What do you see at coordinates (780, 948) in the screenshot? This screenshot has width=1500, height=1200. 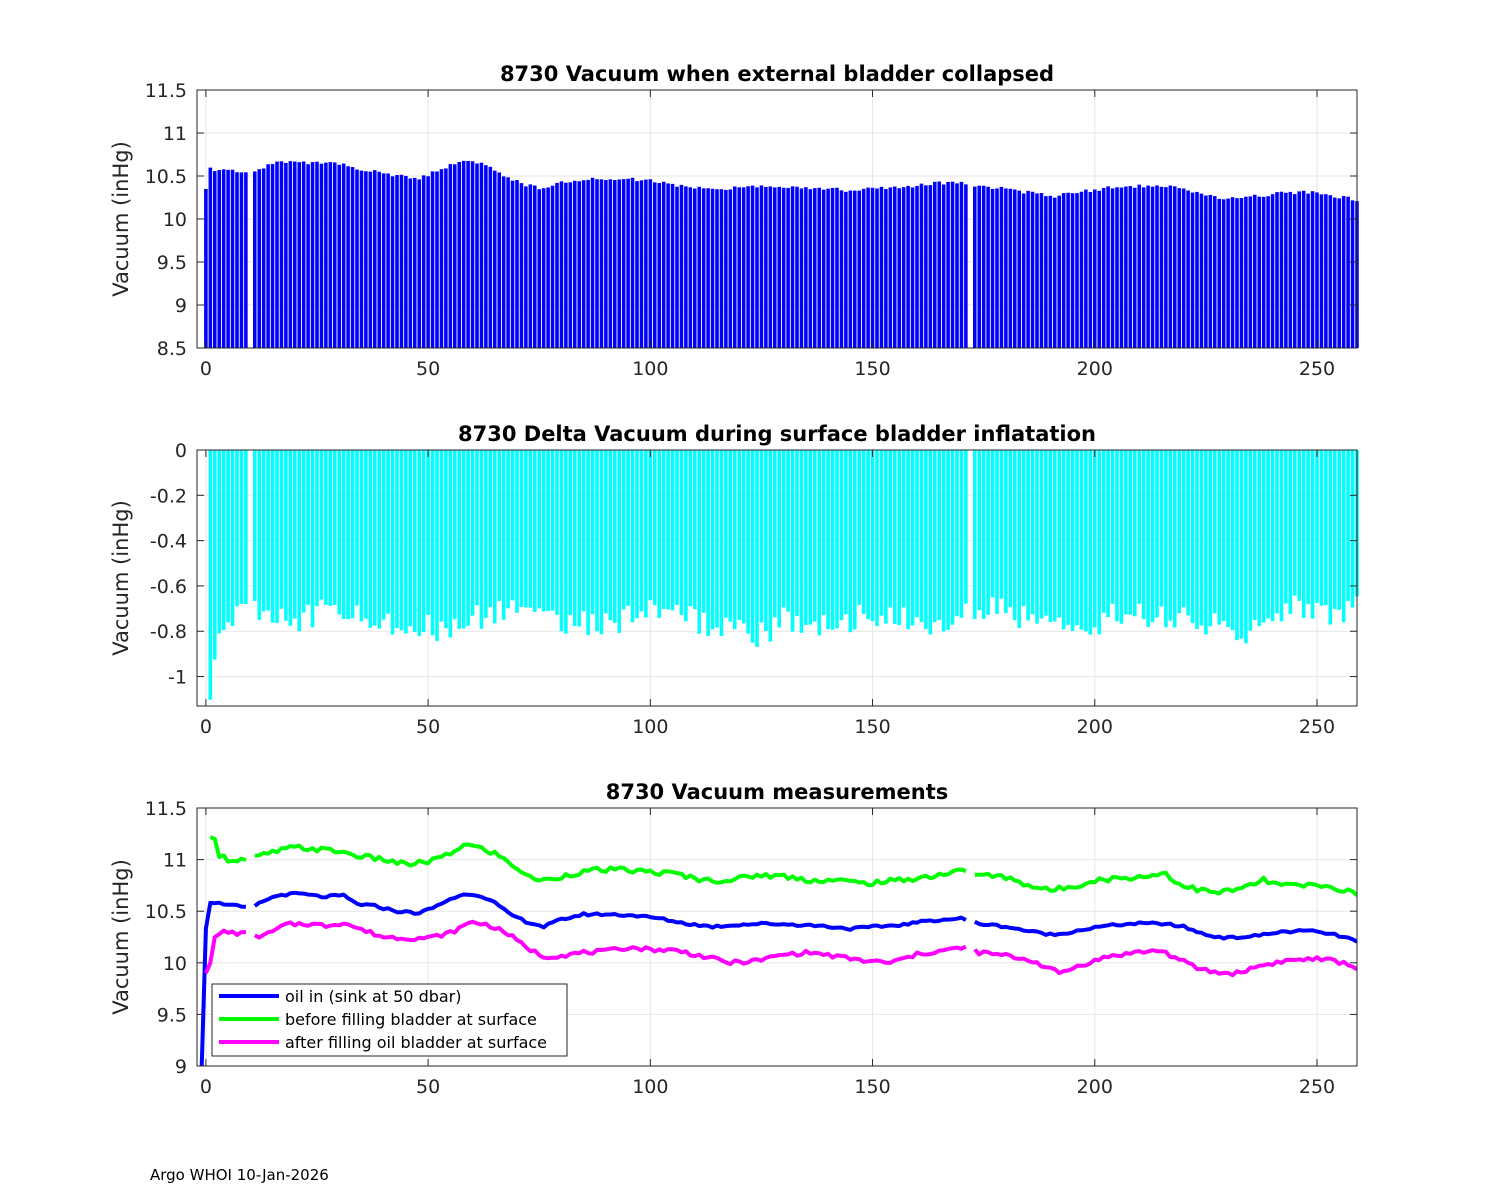 I see `series-after-filling` at bounding box center [780, 948].